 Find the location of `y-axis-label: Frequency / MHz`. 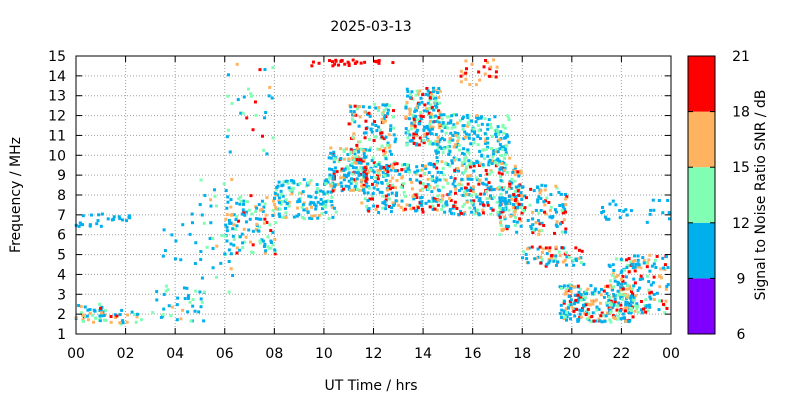

y-axis-label: Frequency / MHz is located at coordinates (16, 195).